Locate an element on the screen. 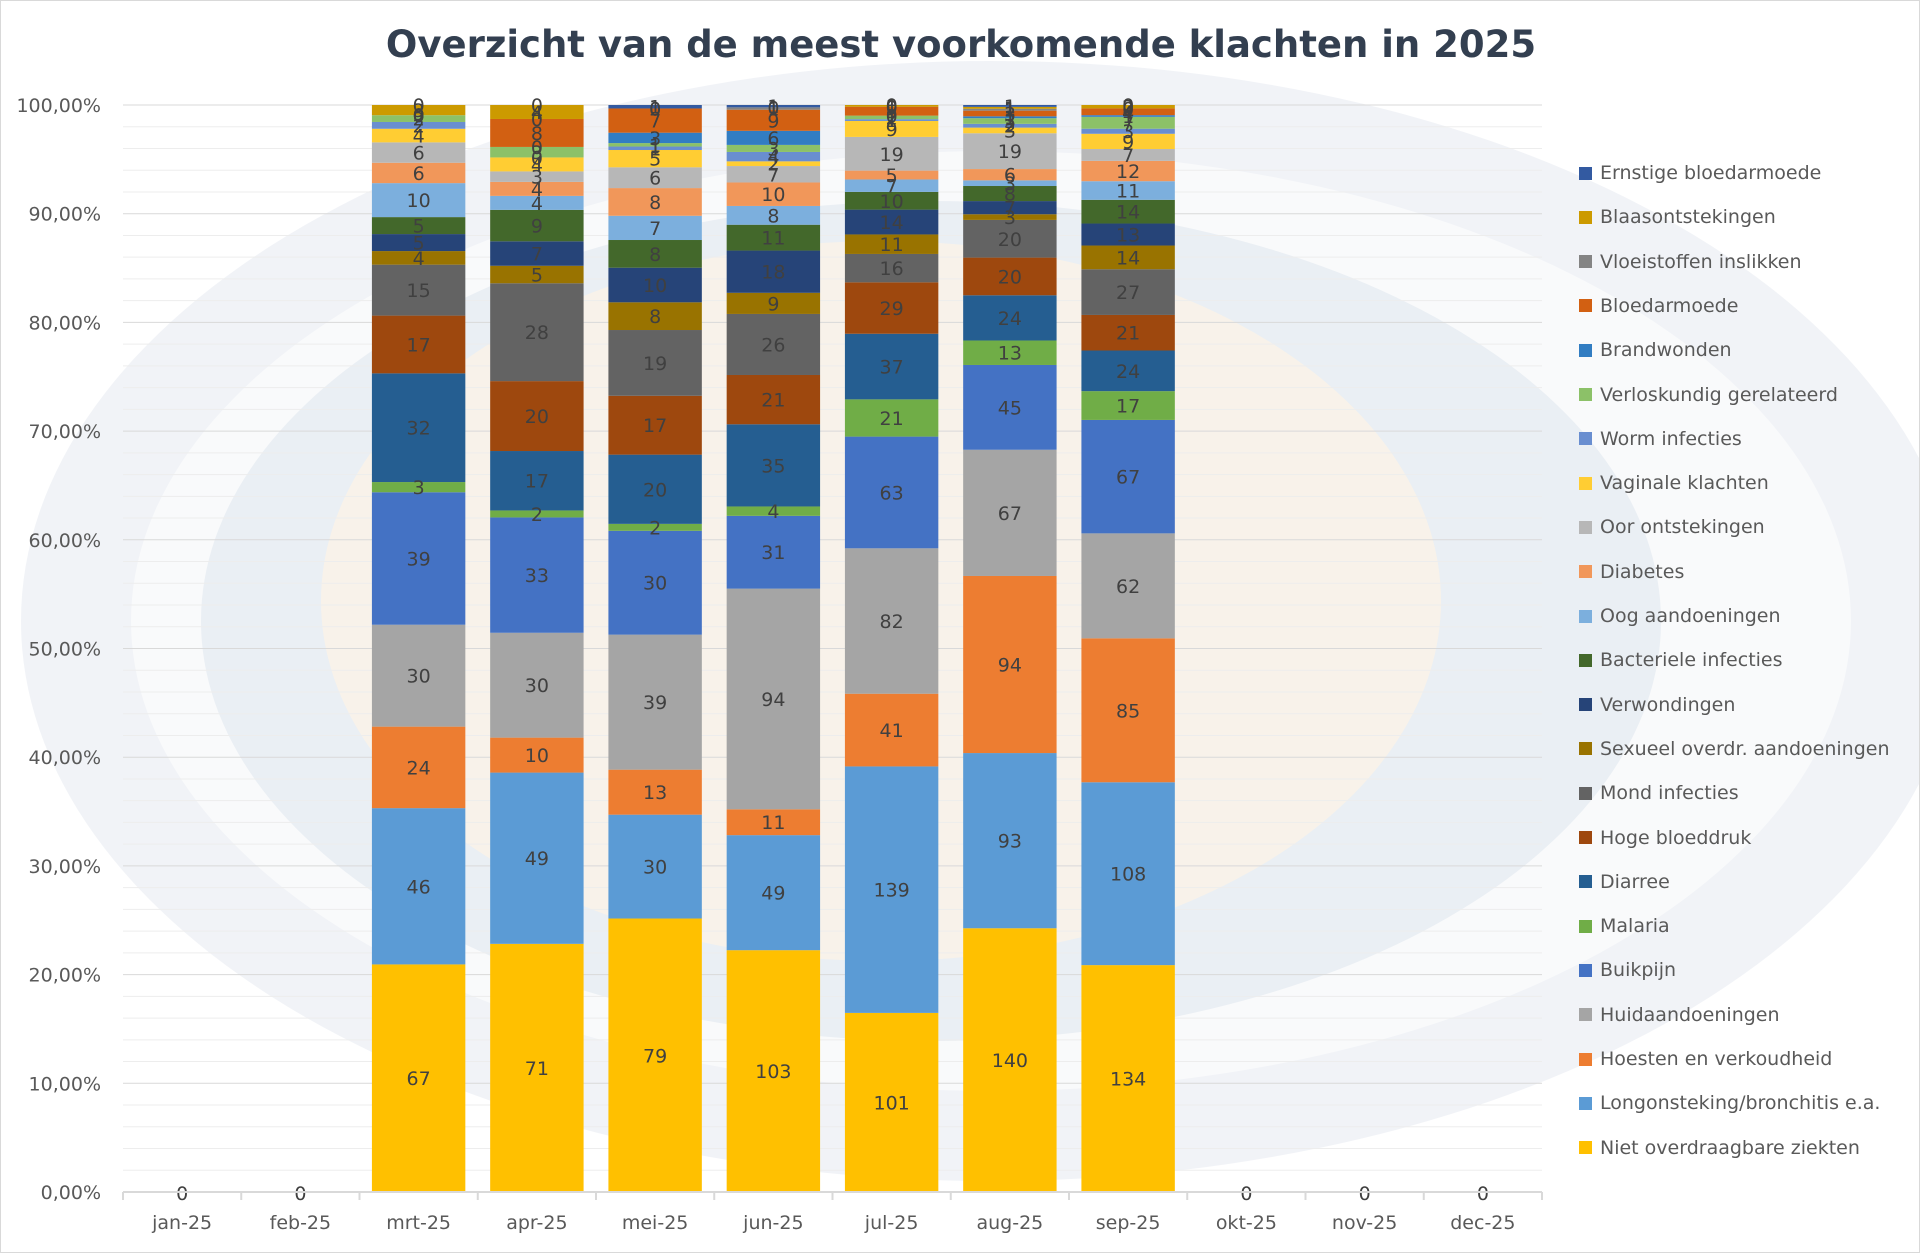  y-tick-label: 60,00% is located at coordinates (65, 541).